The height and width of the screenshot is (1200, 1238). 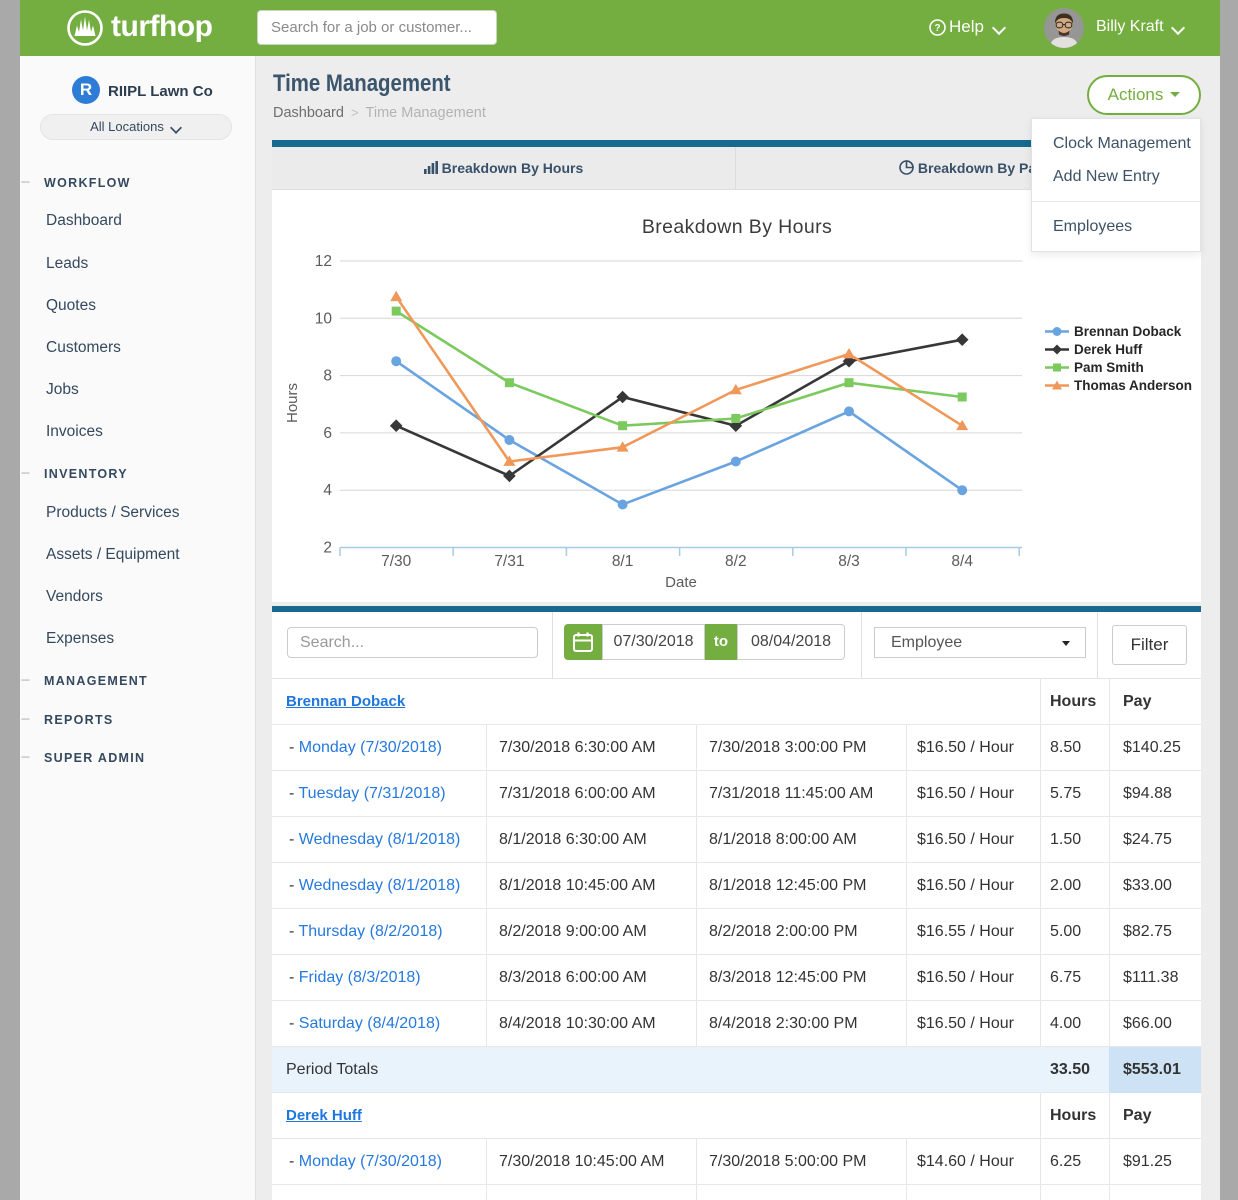 What do you see at coordinates (1108, 349) in the screenshot?
I see `svg-text: Derek Huff` at bounding box center [1108, 349].